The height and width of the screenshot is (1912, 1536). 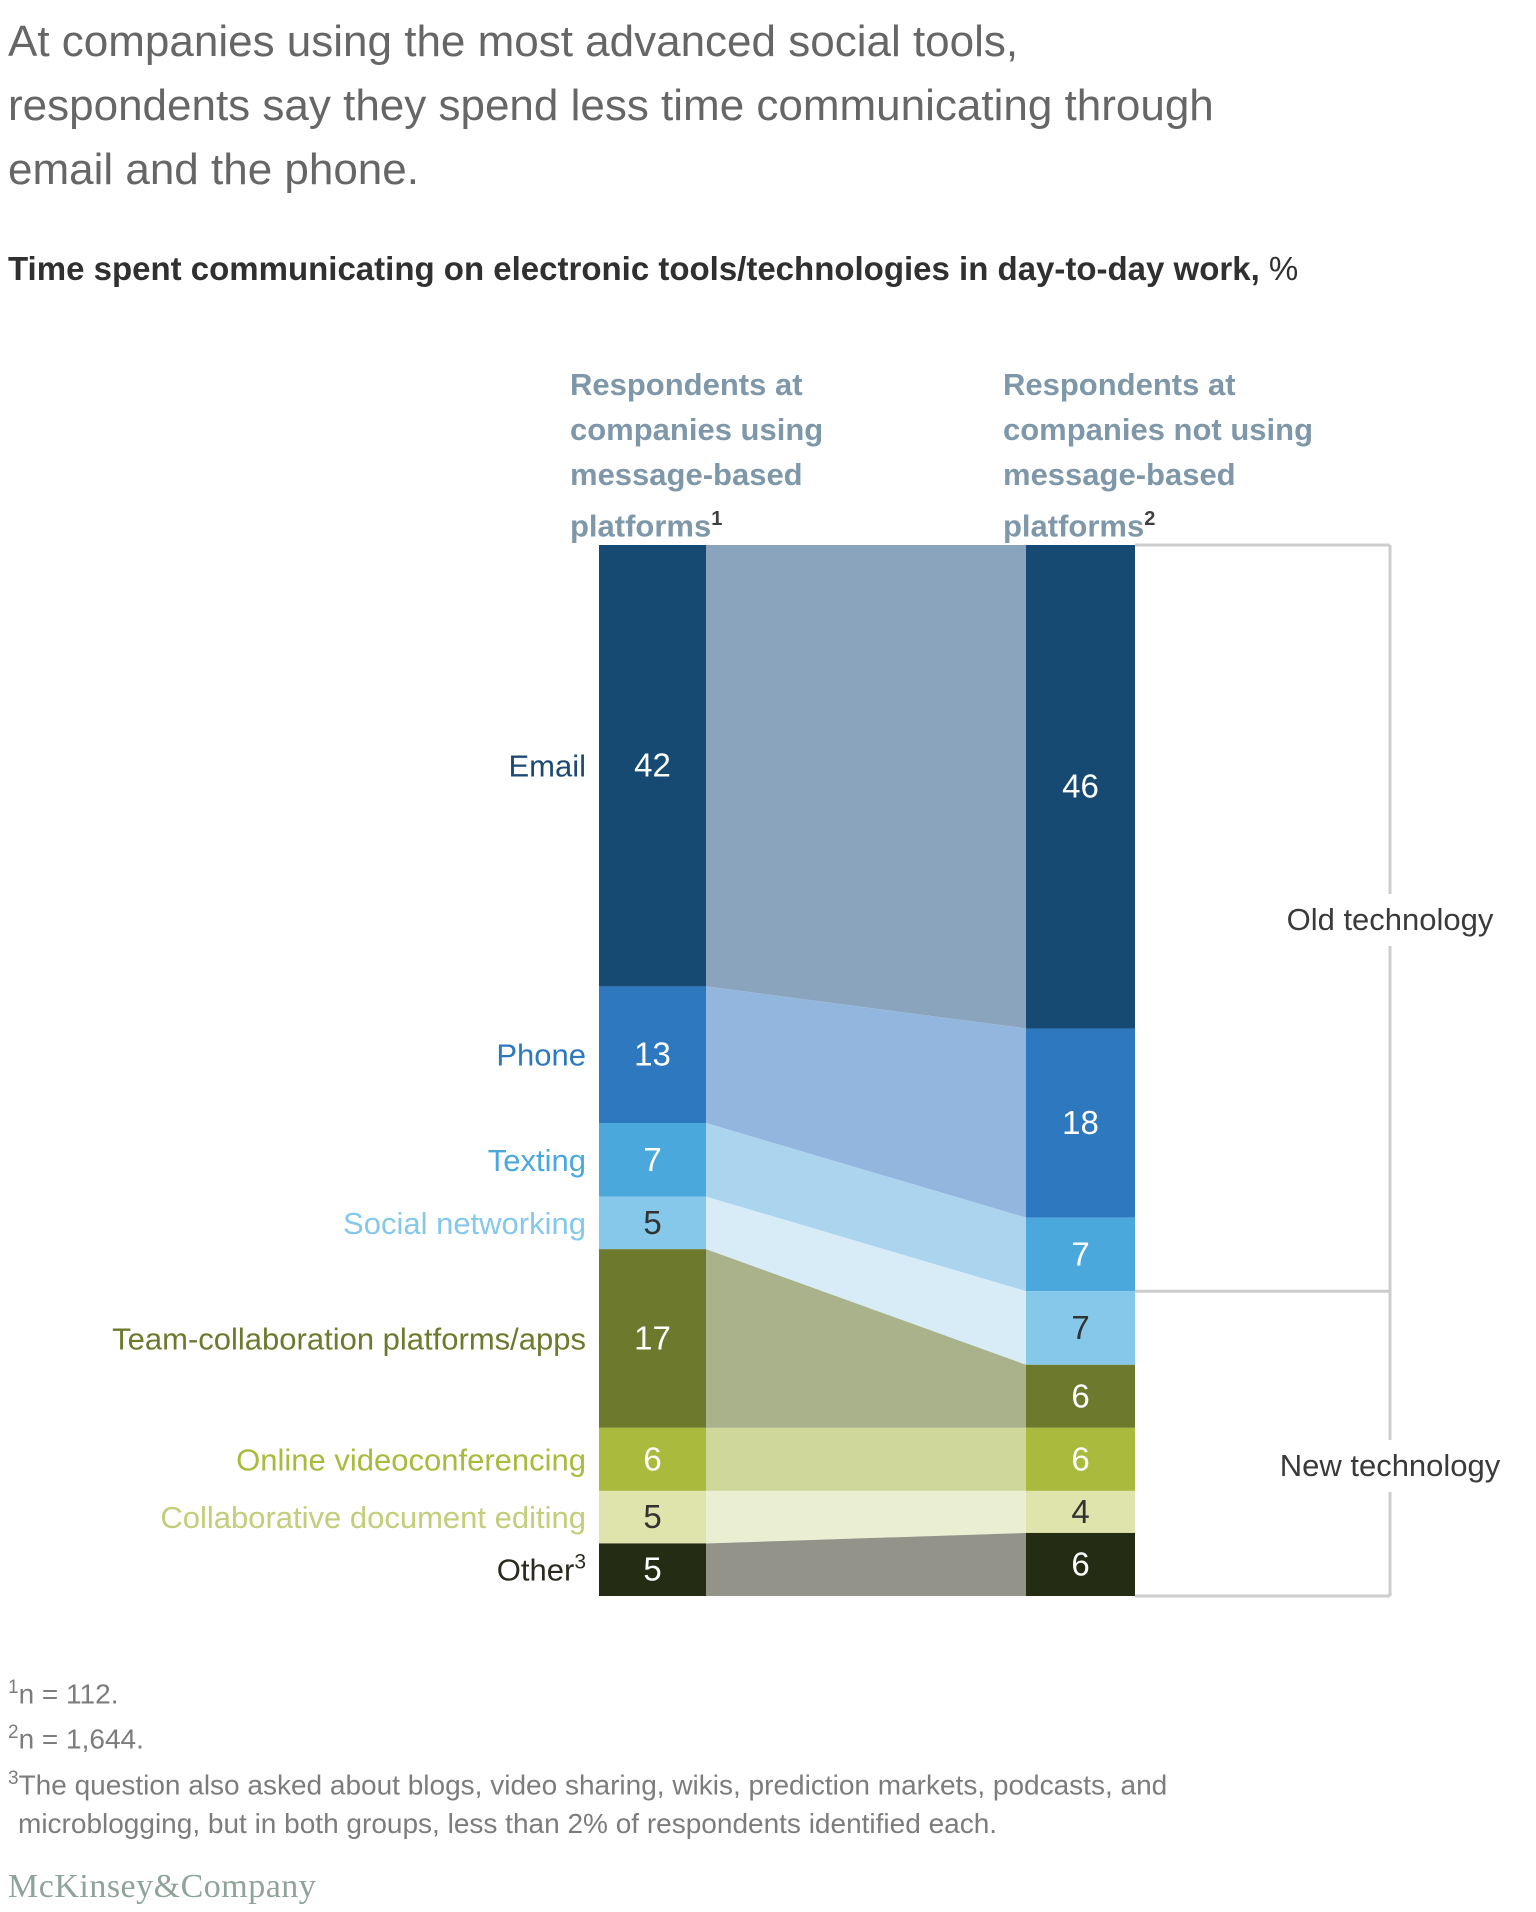 I want to click on bar-segment-social-networking-using, so click(x=652, y=1223).